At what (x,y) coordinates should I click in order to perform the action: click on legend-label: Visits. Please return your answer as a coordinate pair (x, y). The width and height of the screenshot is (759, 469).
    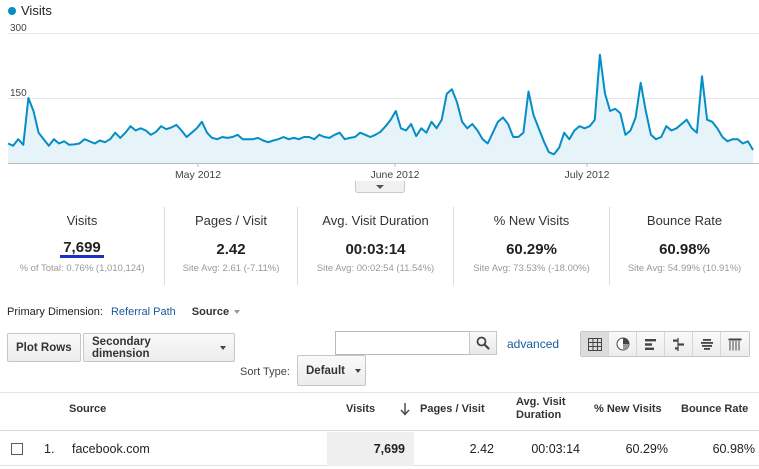
    Looking at the image, I should click on (36, 10).